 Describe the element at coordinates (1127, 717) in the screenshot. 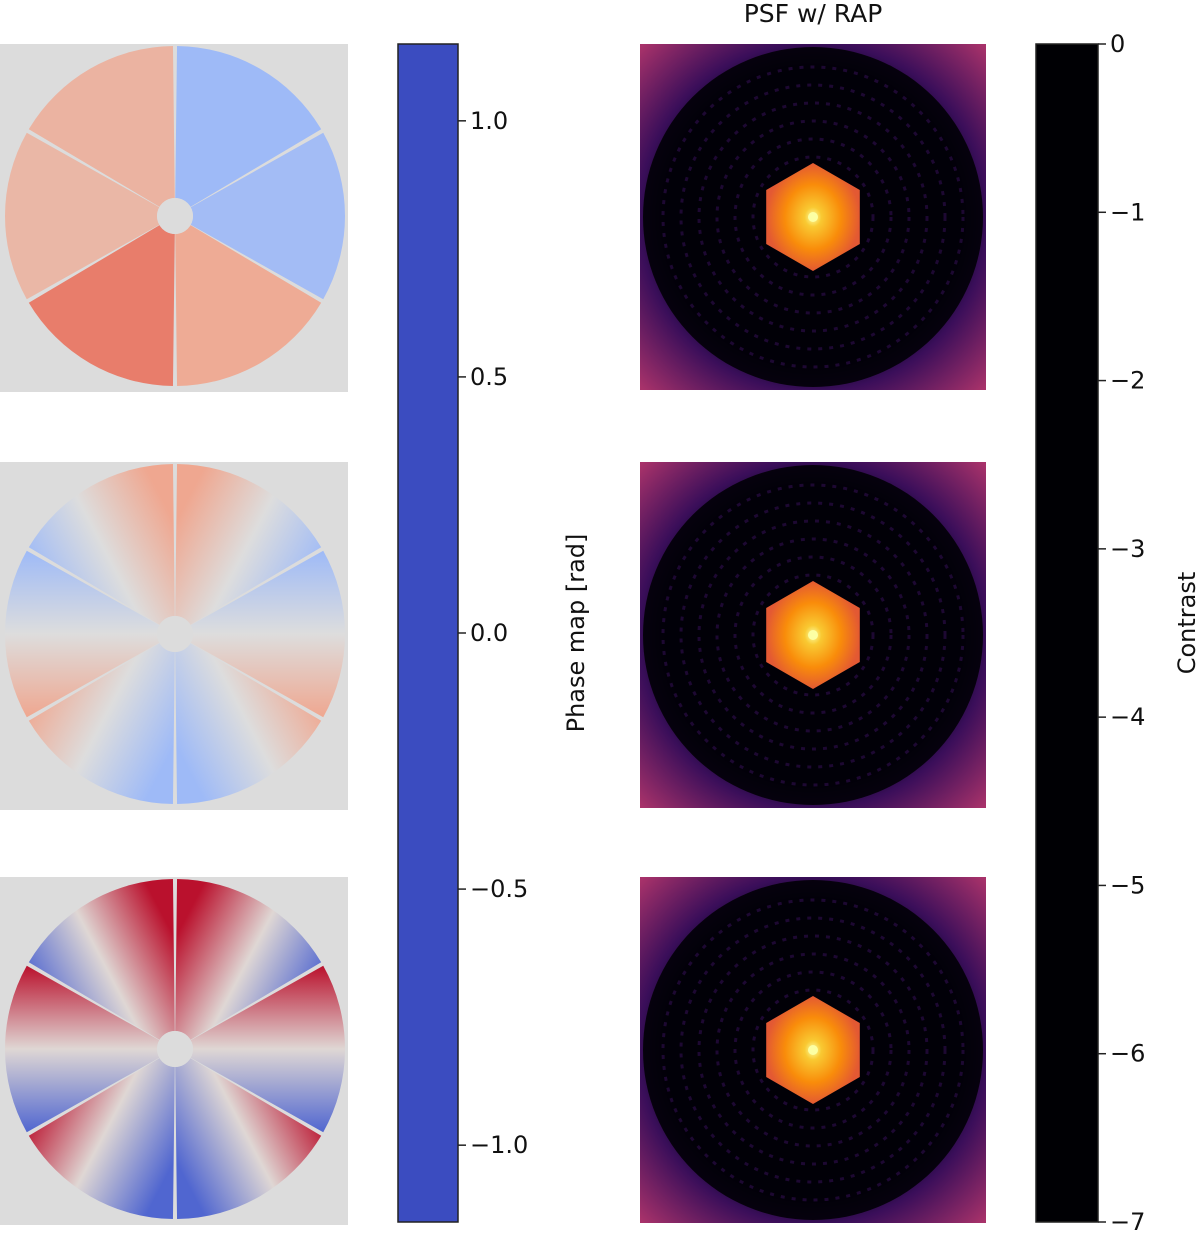

I see `colorbar-tick-label: −4` at that location.